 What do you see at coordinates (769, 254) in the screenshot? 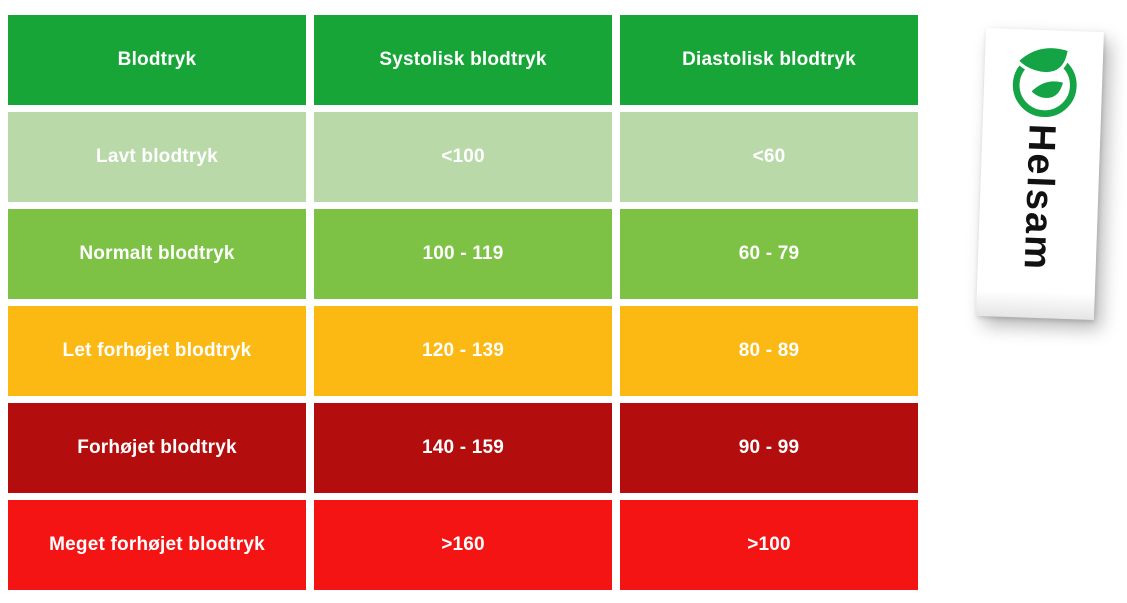
I see `row-normal-diastolic: 60 - 79` at bounding box center [769, 254].